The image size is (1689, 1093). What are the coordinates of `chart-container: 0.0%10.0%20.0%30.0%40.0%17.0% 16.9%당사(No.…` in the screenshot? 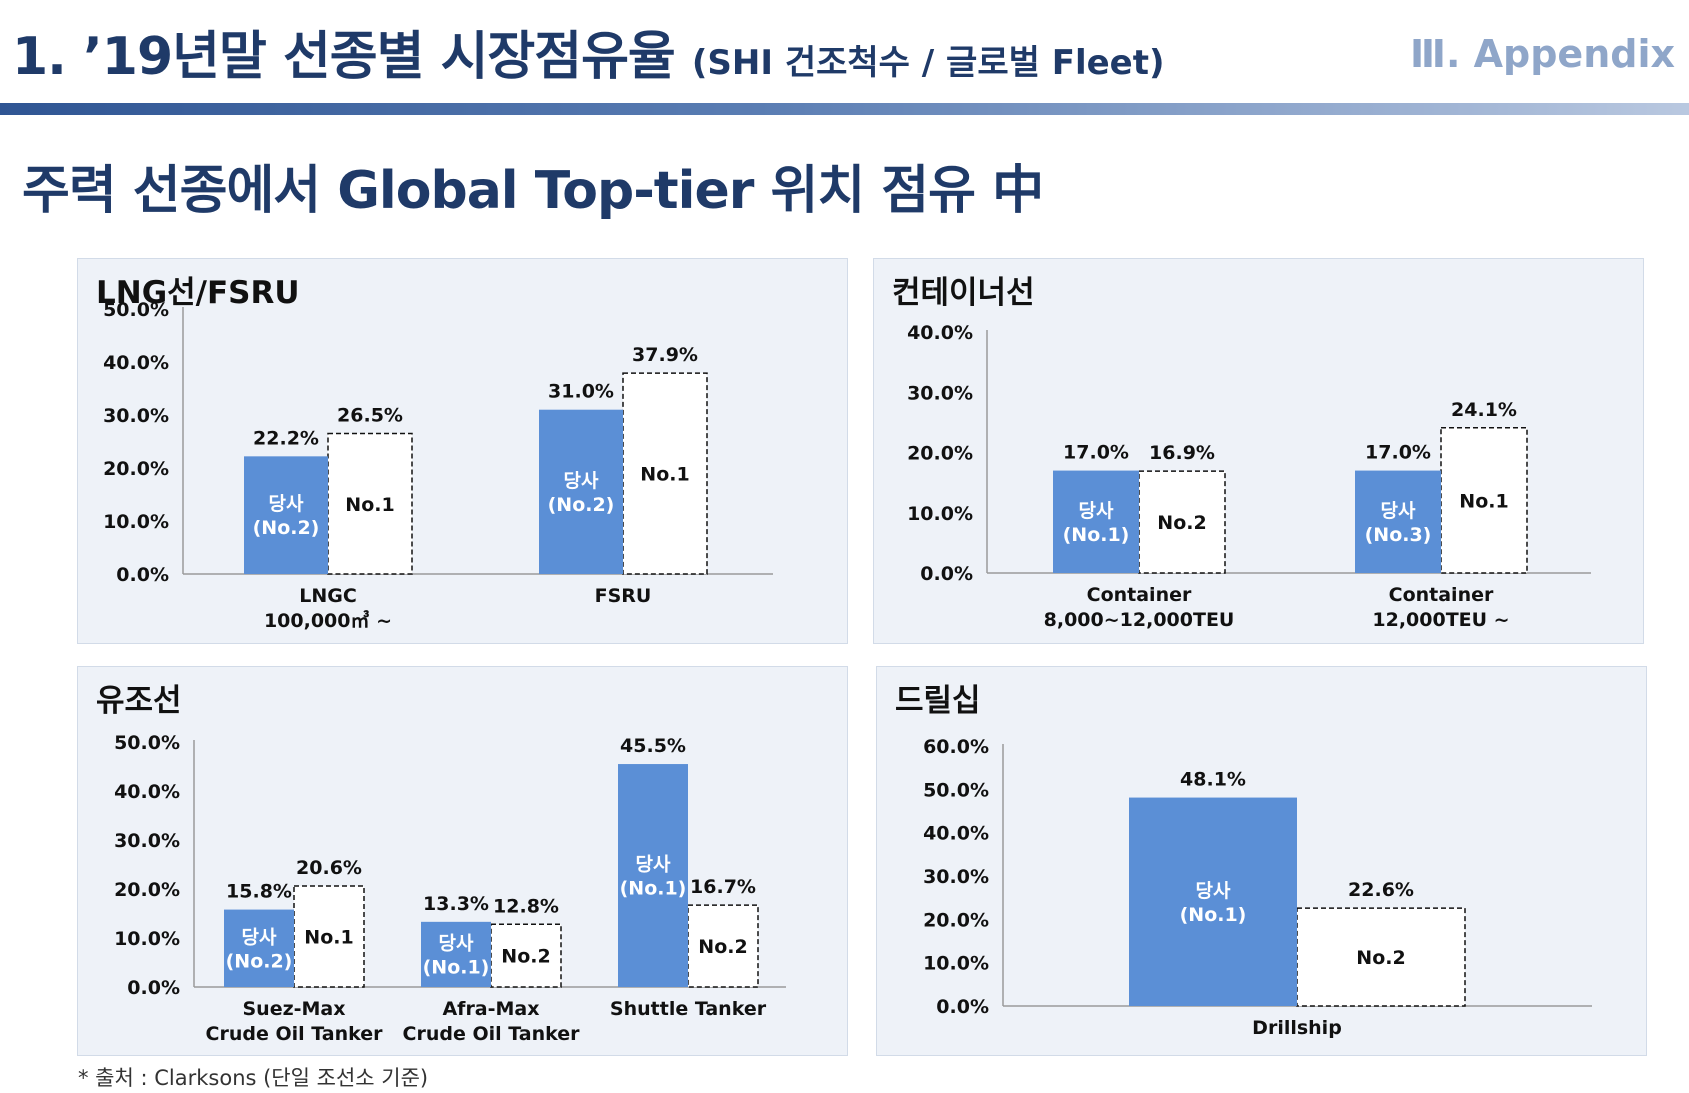 It's located at (1249, 476).